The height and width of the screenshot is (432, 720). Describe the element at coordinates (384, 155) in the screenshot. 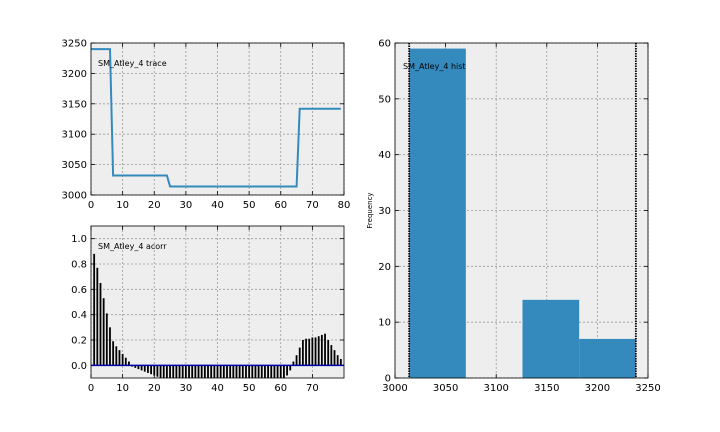

I see `y-tick-label: 40` at that location.